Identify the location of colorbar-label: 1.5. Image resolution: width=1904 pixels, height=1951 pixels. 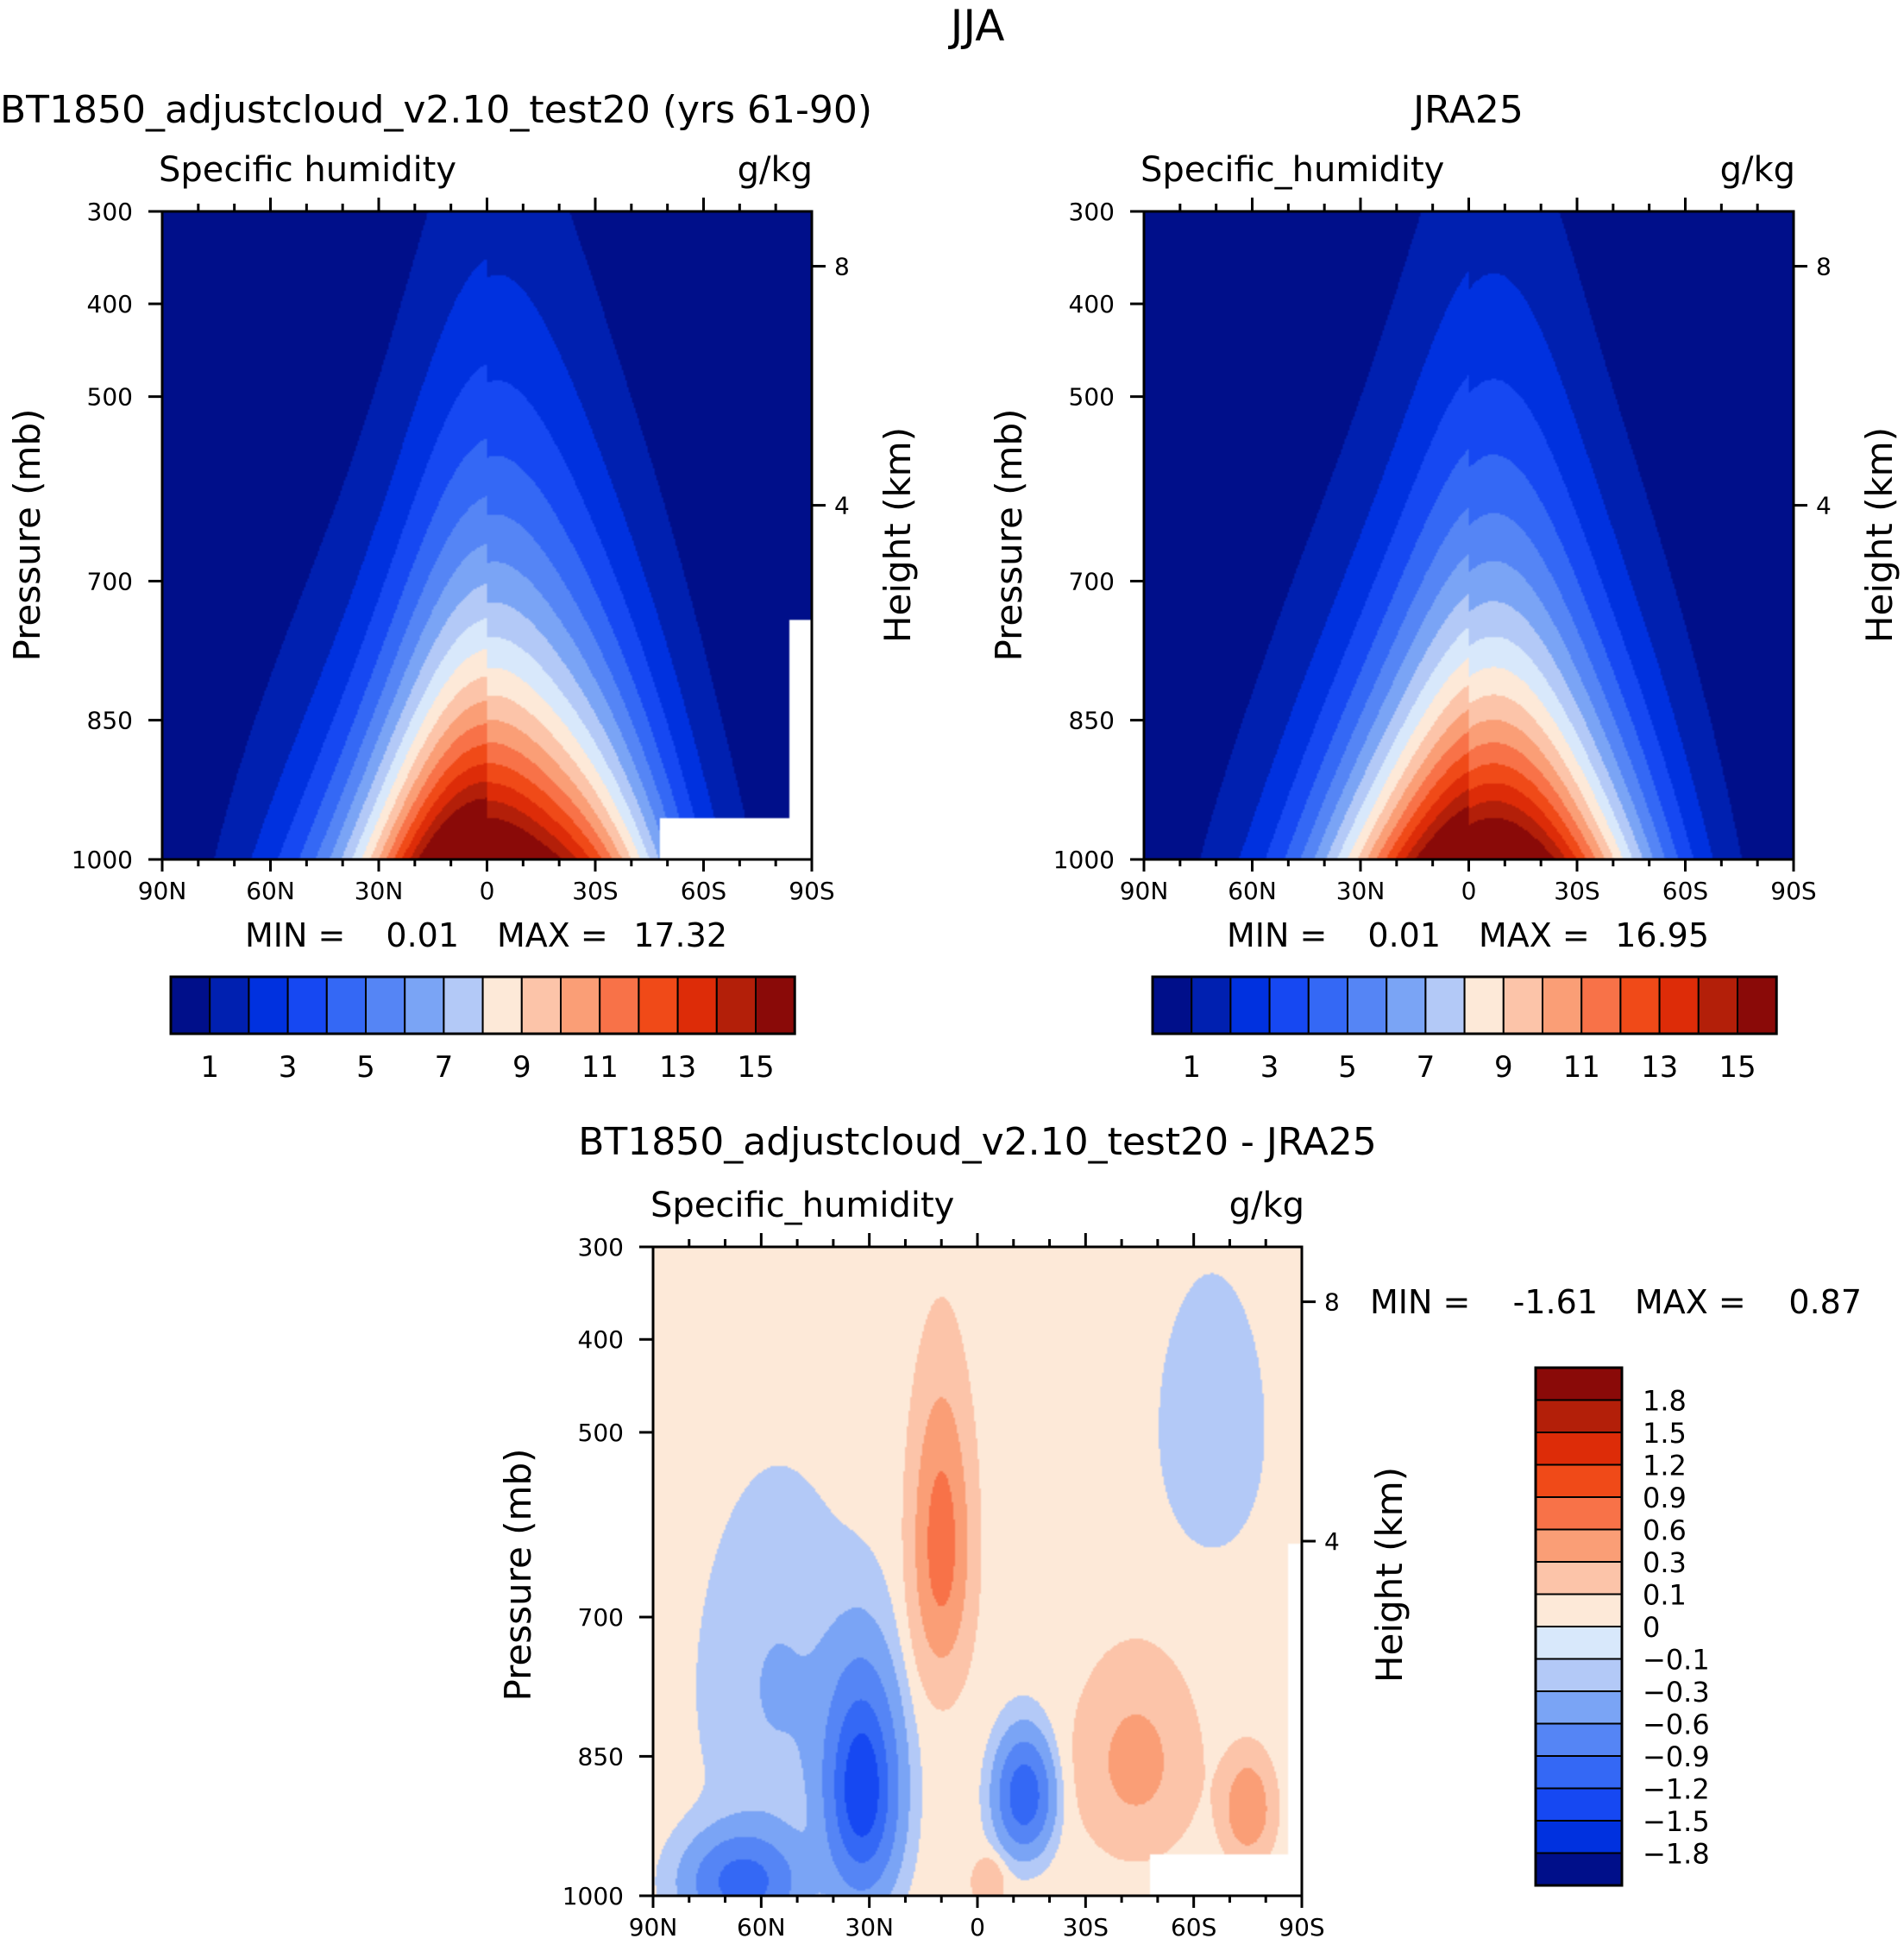
(1665, 1433).